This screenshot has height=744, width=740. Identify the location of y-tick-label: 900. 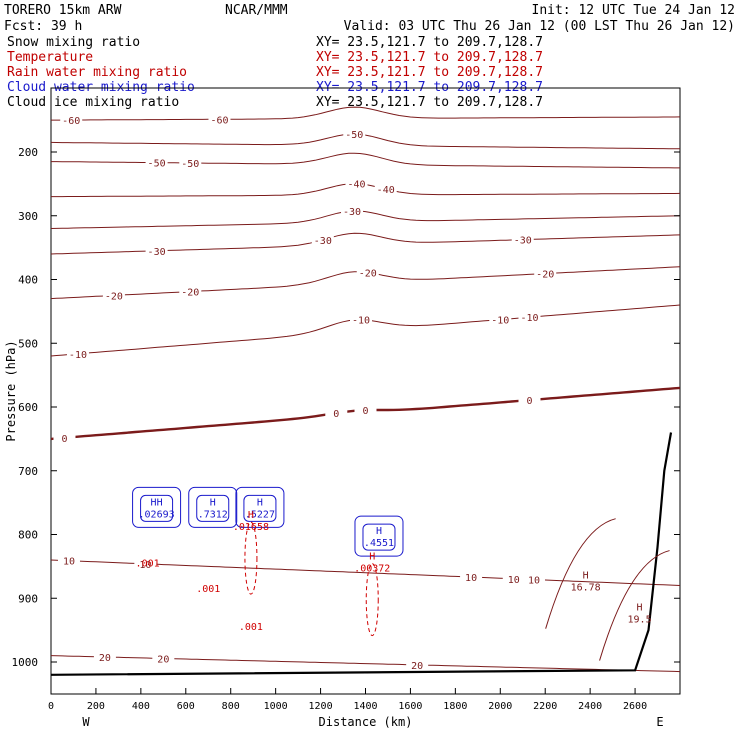
(28, 598).